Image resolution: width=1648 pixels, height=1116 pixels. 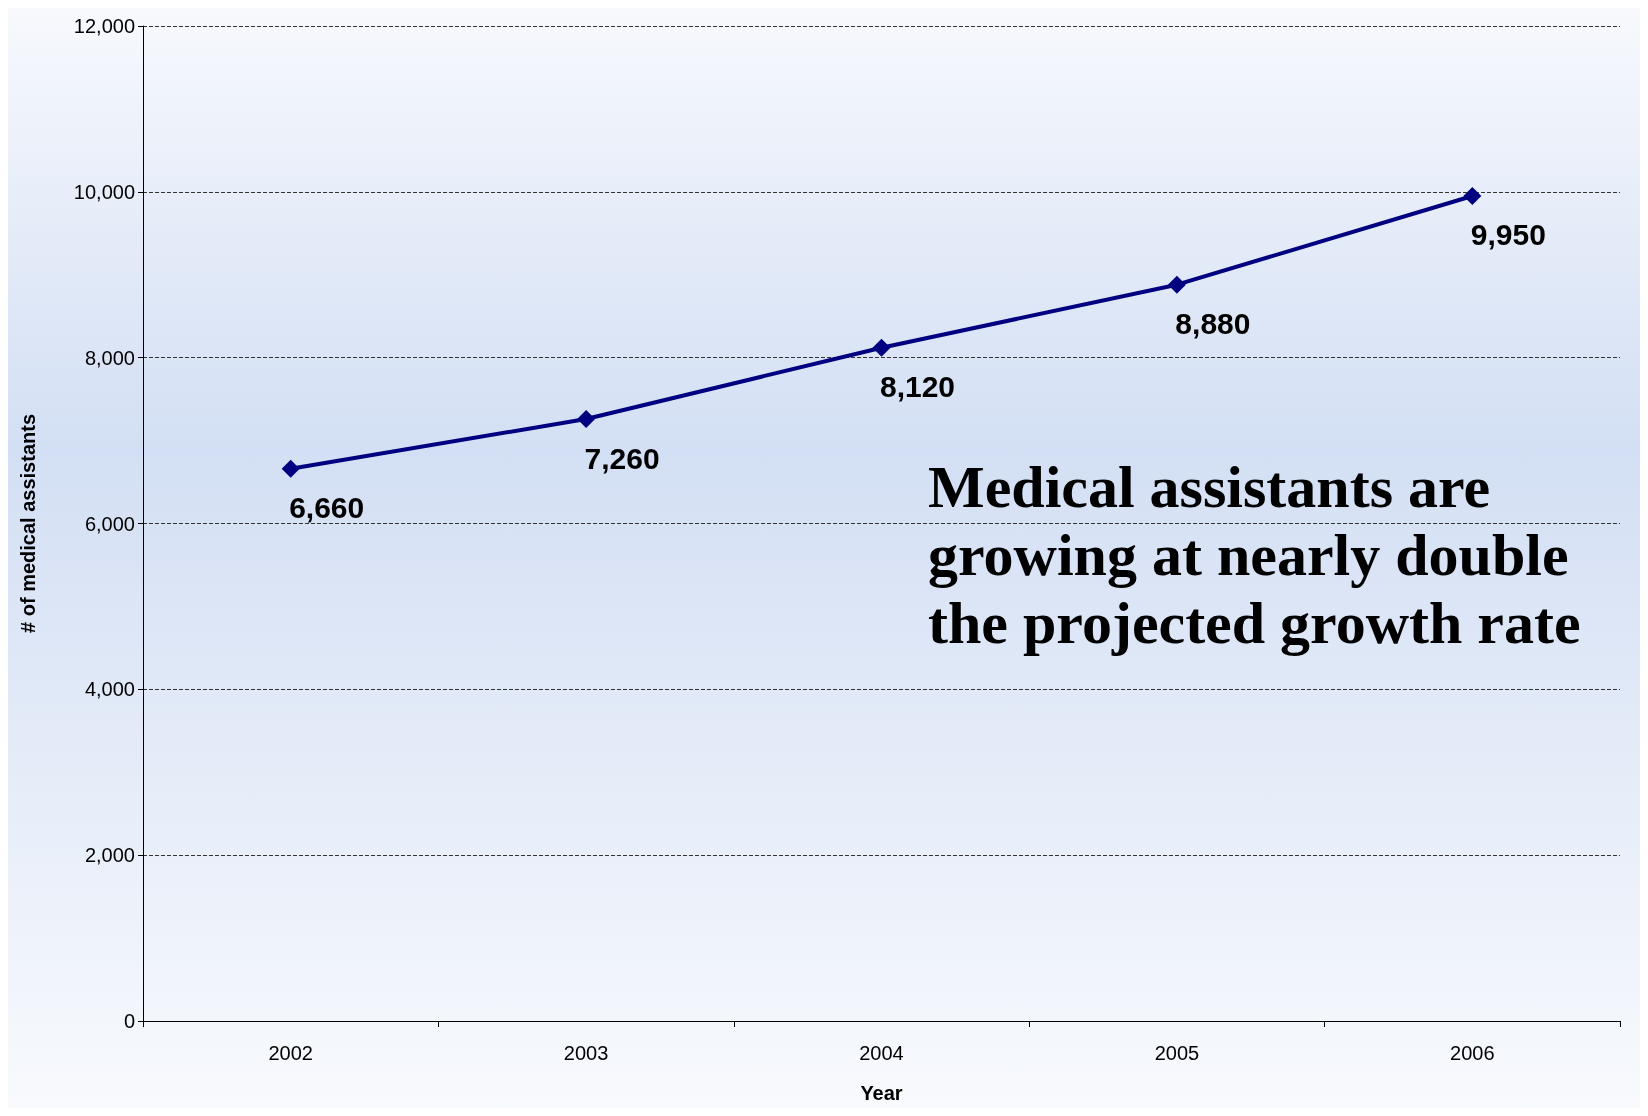 I want to click on y-tick-label: 2,000, so click(x=109, y=855).